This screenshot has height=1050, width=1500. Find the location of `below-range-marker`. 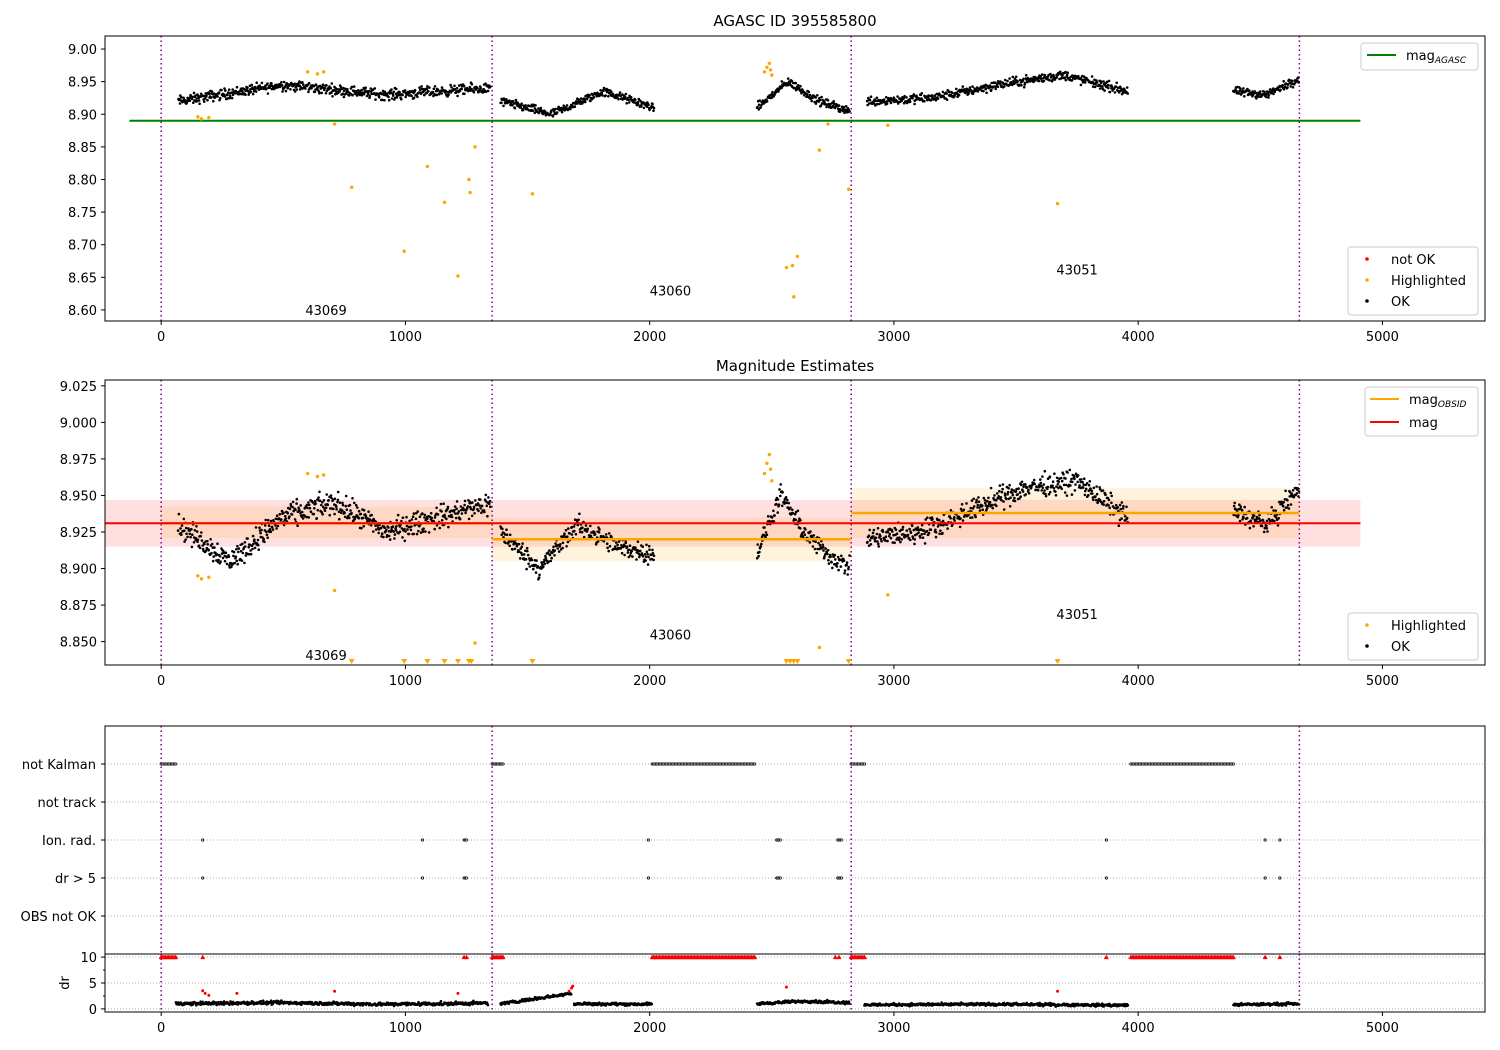

below-range-marker is located at coordinates (848, 661).